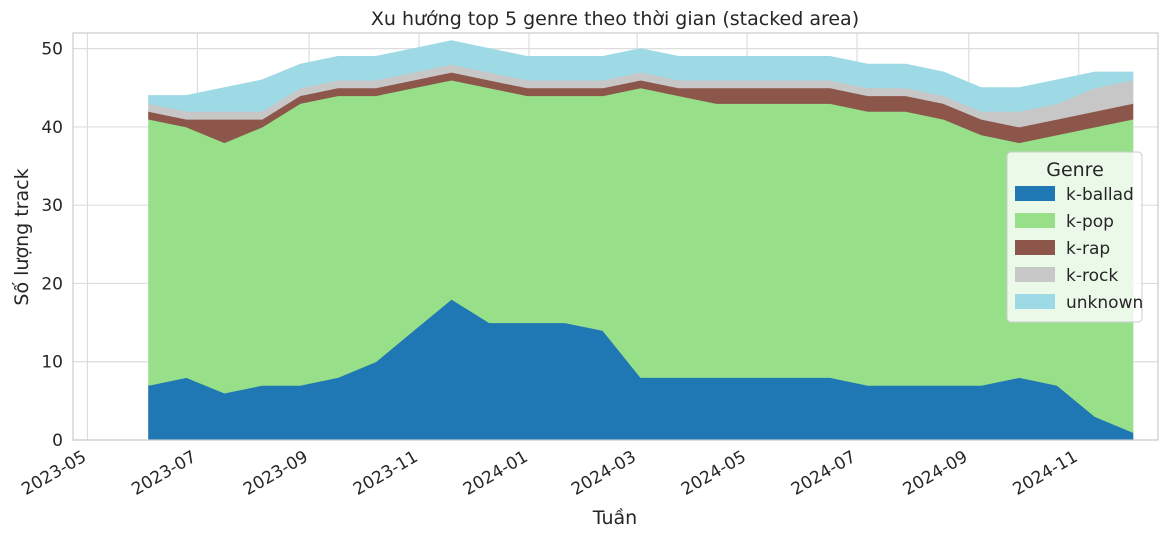 The height and width of the screenshot is (538, 1166). I want to click on x-tick-label: 2024-05, so click(714, 473).